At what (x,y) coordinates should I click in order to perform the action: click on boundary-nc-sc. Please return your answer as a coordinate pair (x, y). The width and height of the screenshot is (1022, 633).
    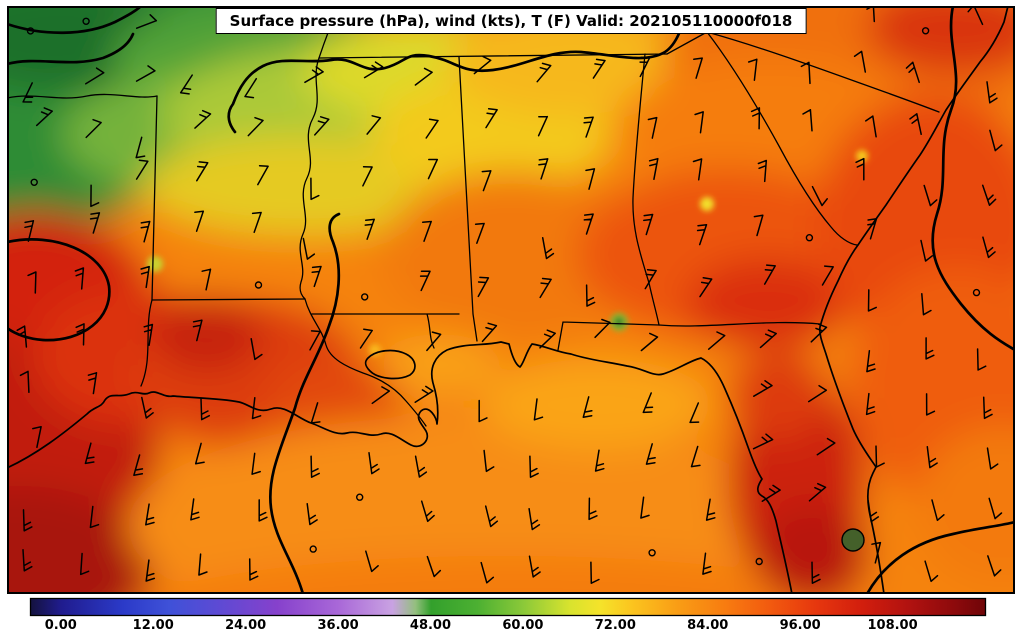
    Looking at the image, I should click on (823, 72).